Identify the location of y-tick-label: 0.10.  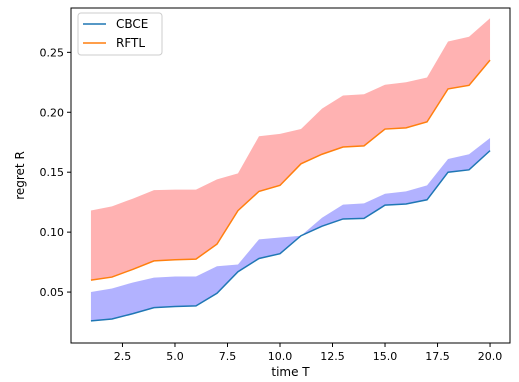
(52, 232).